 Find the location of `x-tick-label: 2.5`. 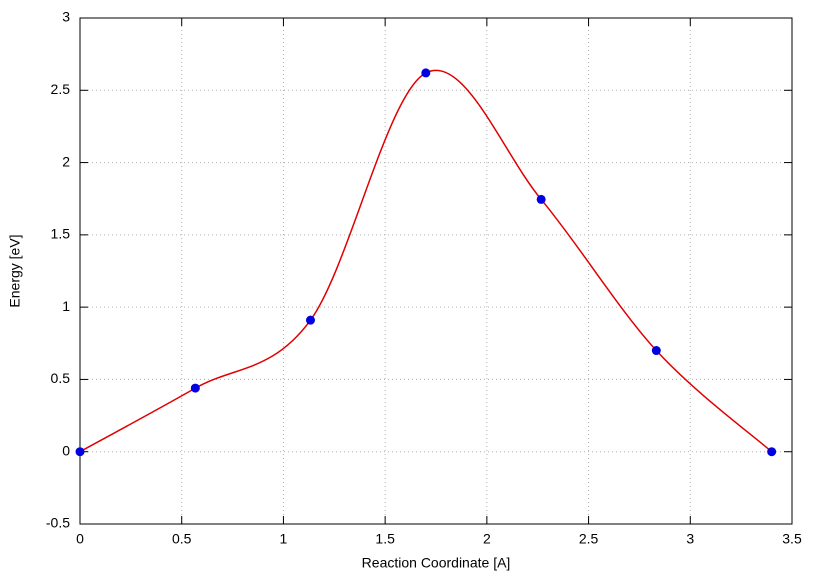

x-tick-label: 2.5 is located at coordinates (589, 539).